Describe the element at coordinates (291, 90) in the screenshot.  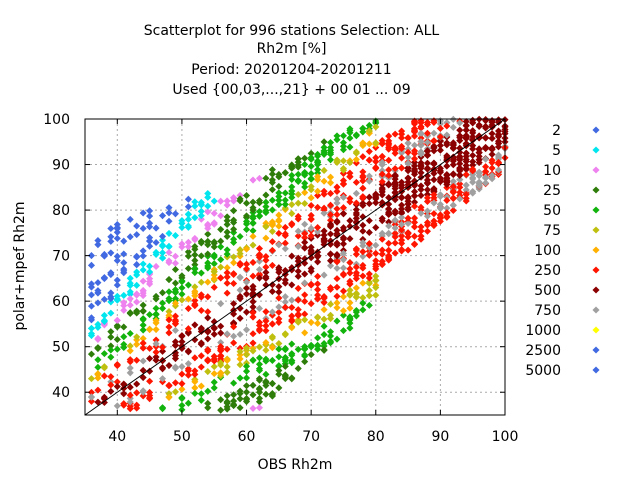
I see `chart-title-line-4: Used {00,03,...,21} + 00 01 ... 09` at that location.